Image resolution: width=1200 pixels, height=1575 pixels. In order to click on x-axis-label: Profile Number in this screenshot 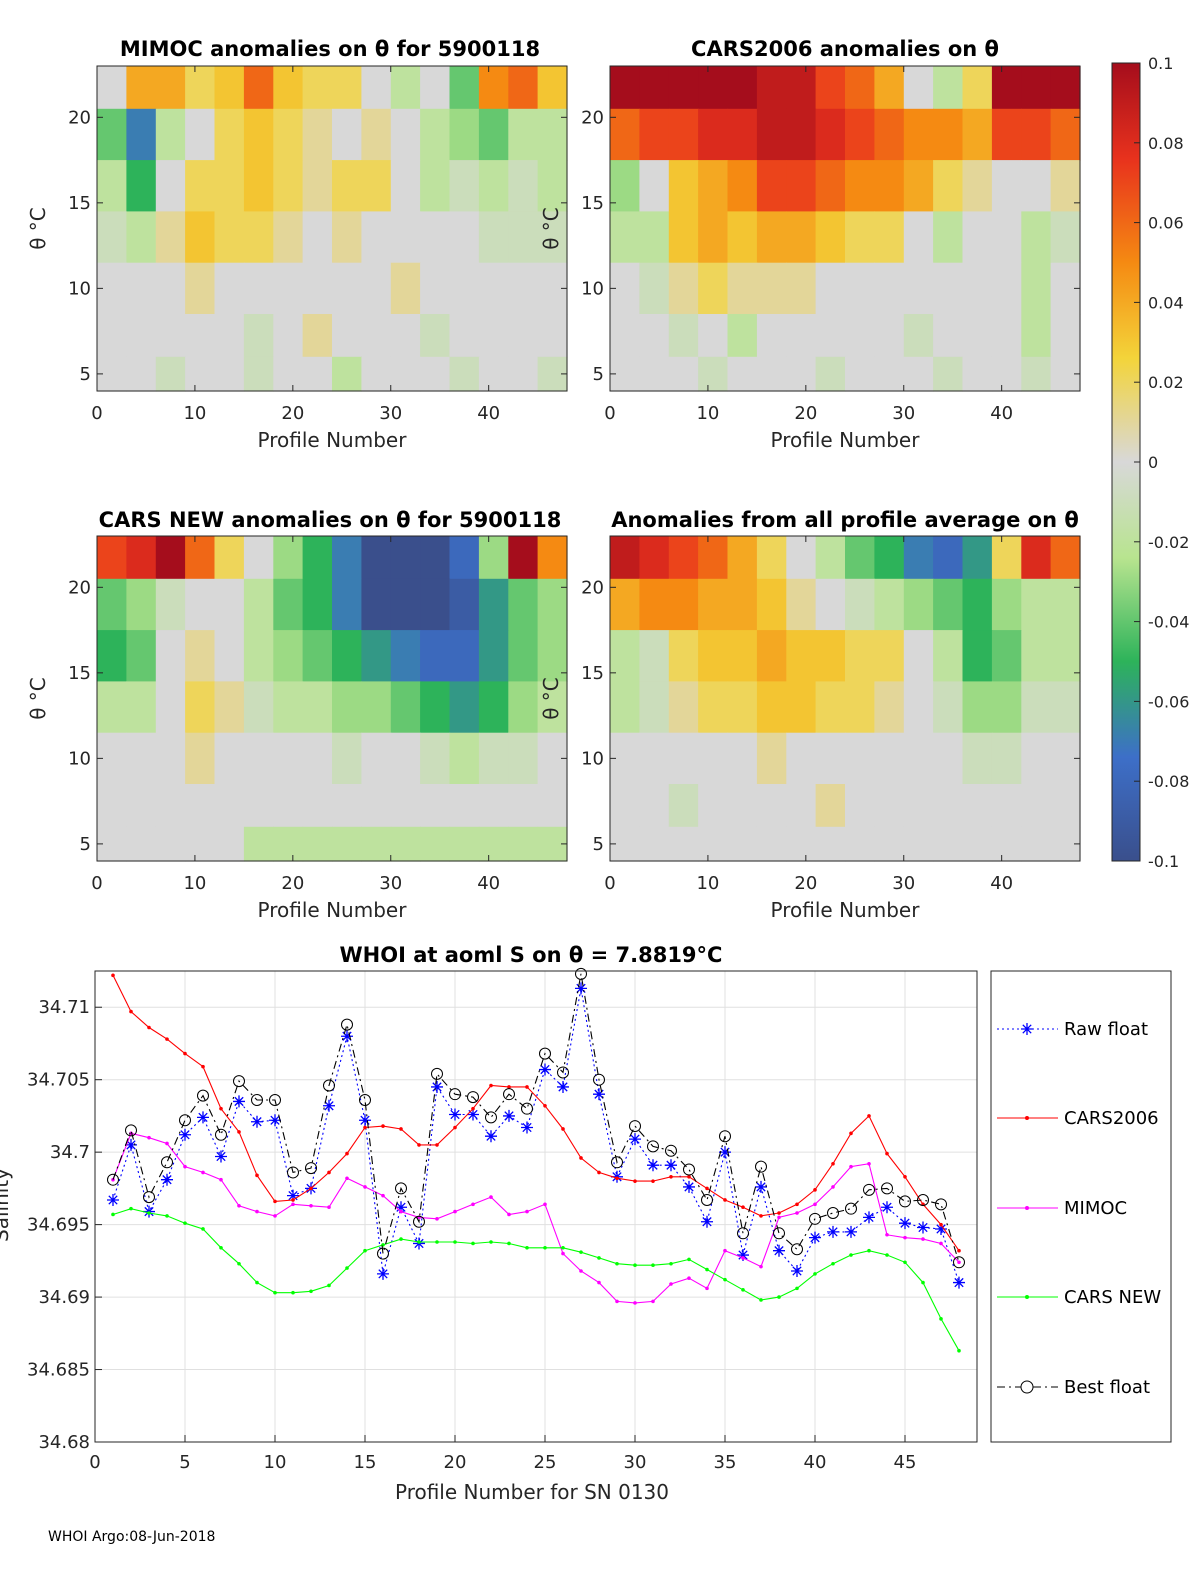, I will do `click(846, 440)`.